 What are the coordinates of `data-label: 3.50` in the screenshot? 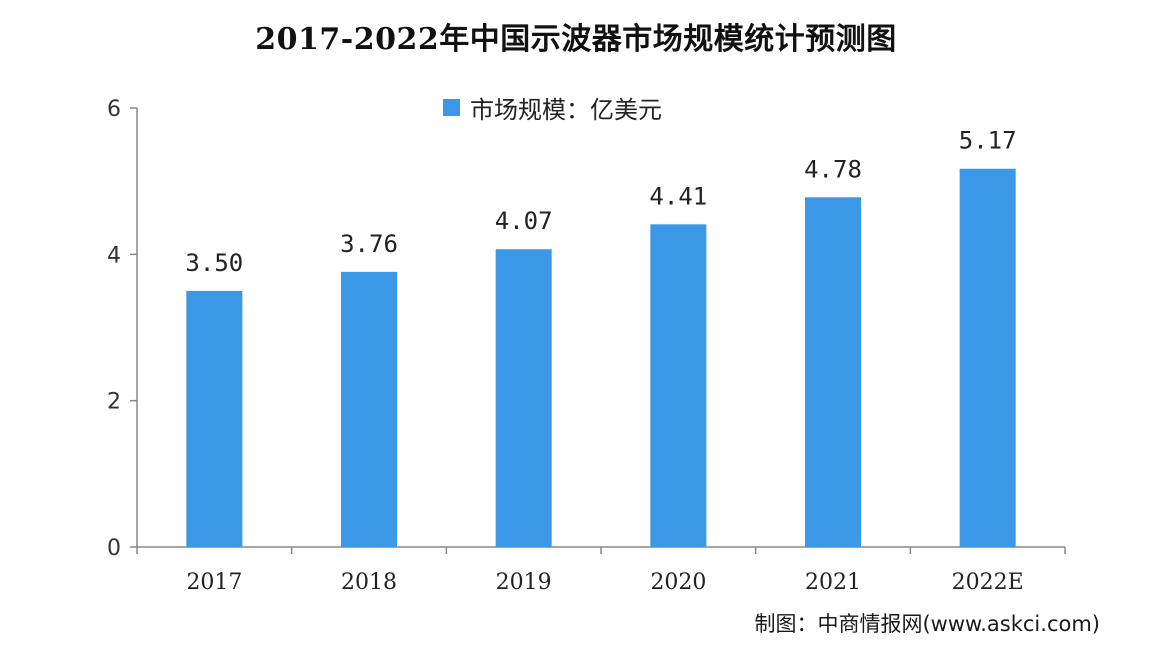 It's located at (214, 263).